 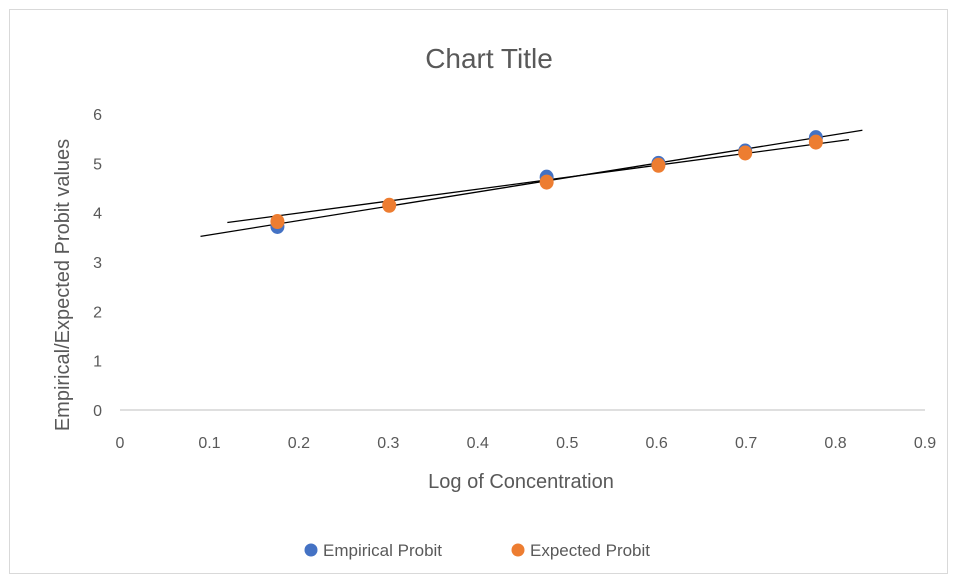 I want to click on legend-label: Empirical Probit, so click(x=382, y=550).